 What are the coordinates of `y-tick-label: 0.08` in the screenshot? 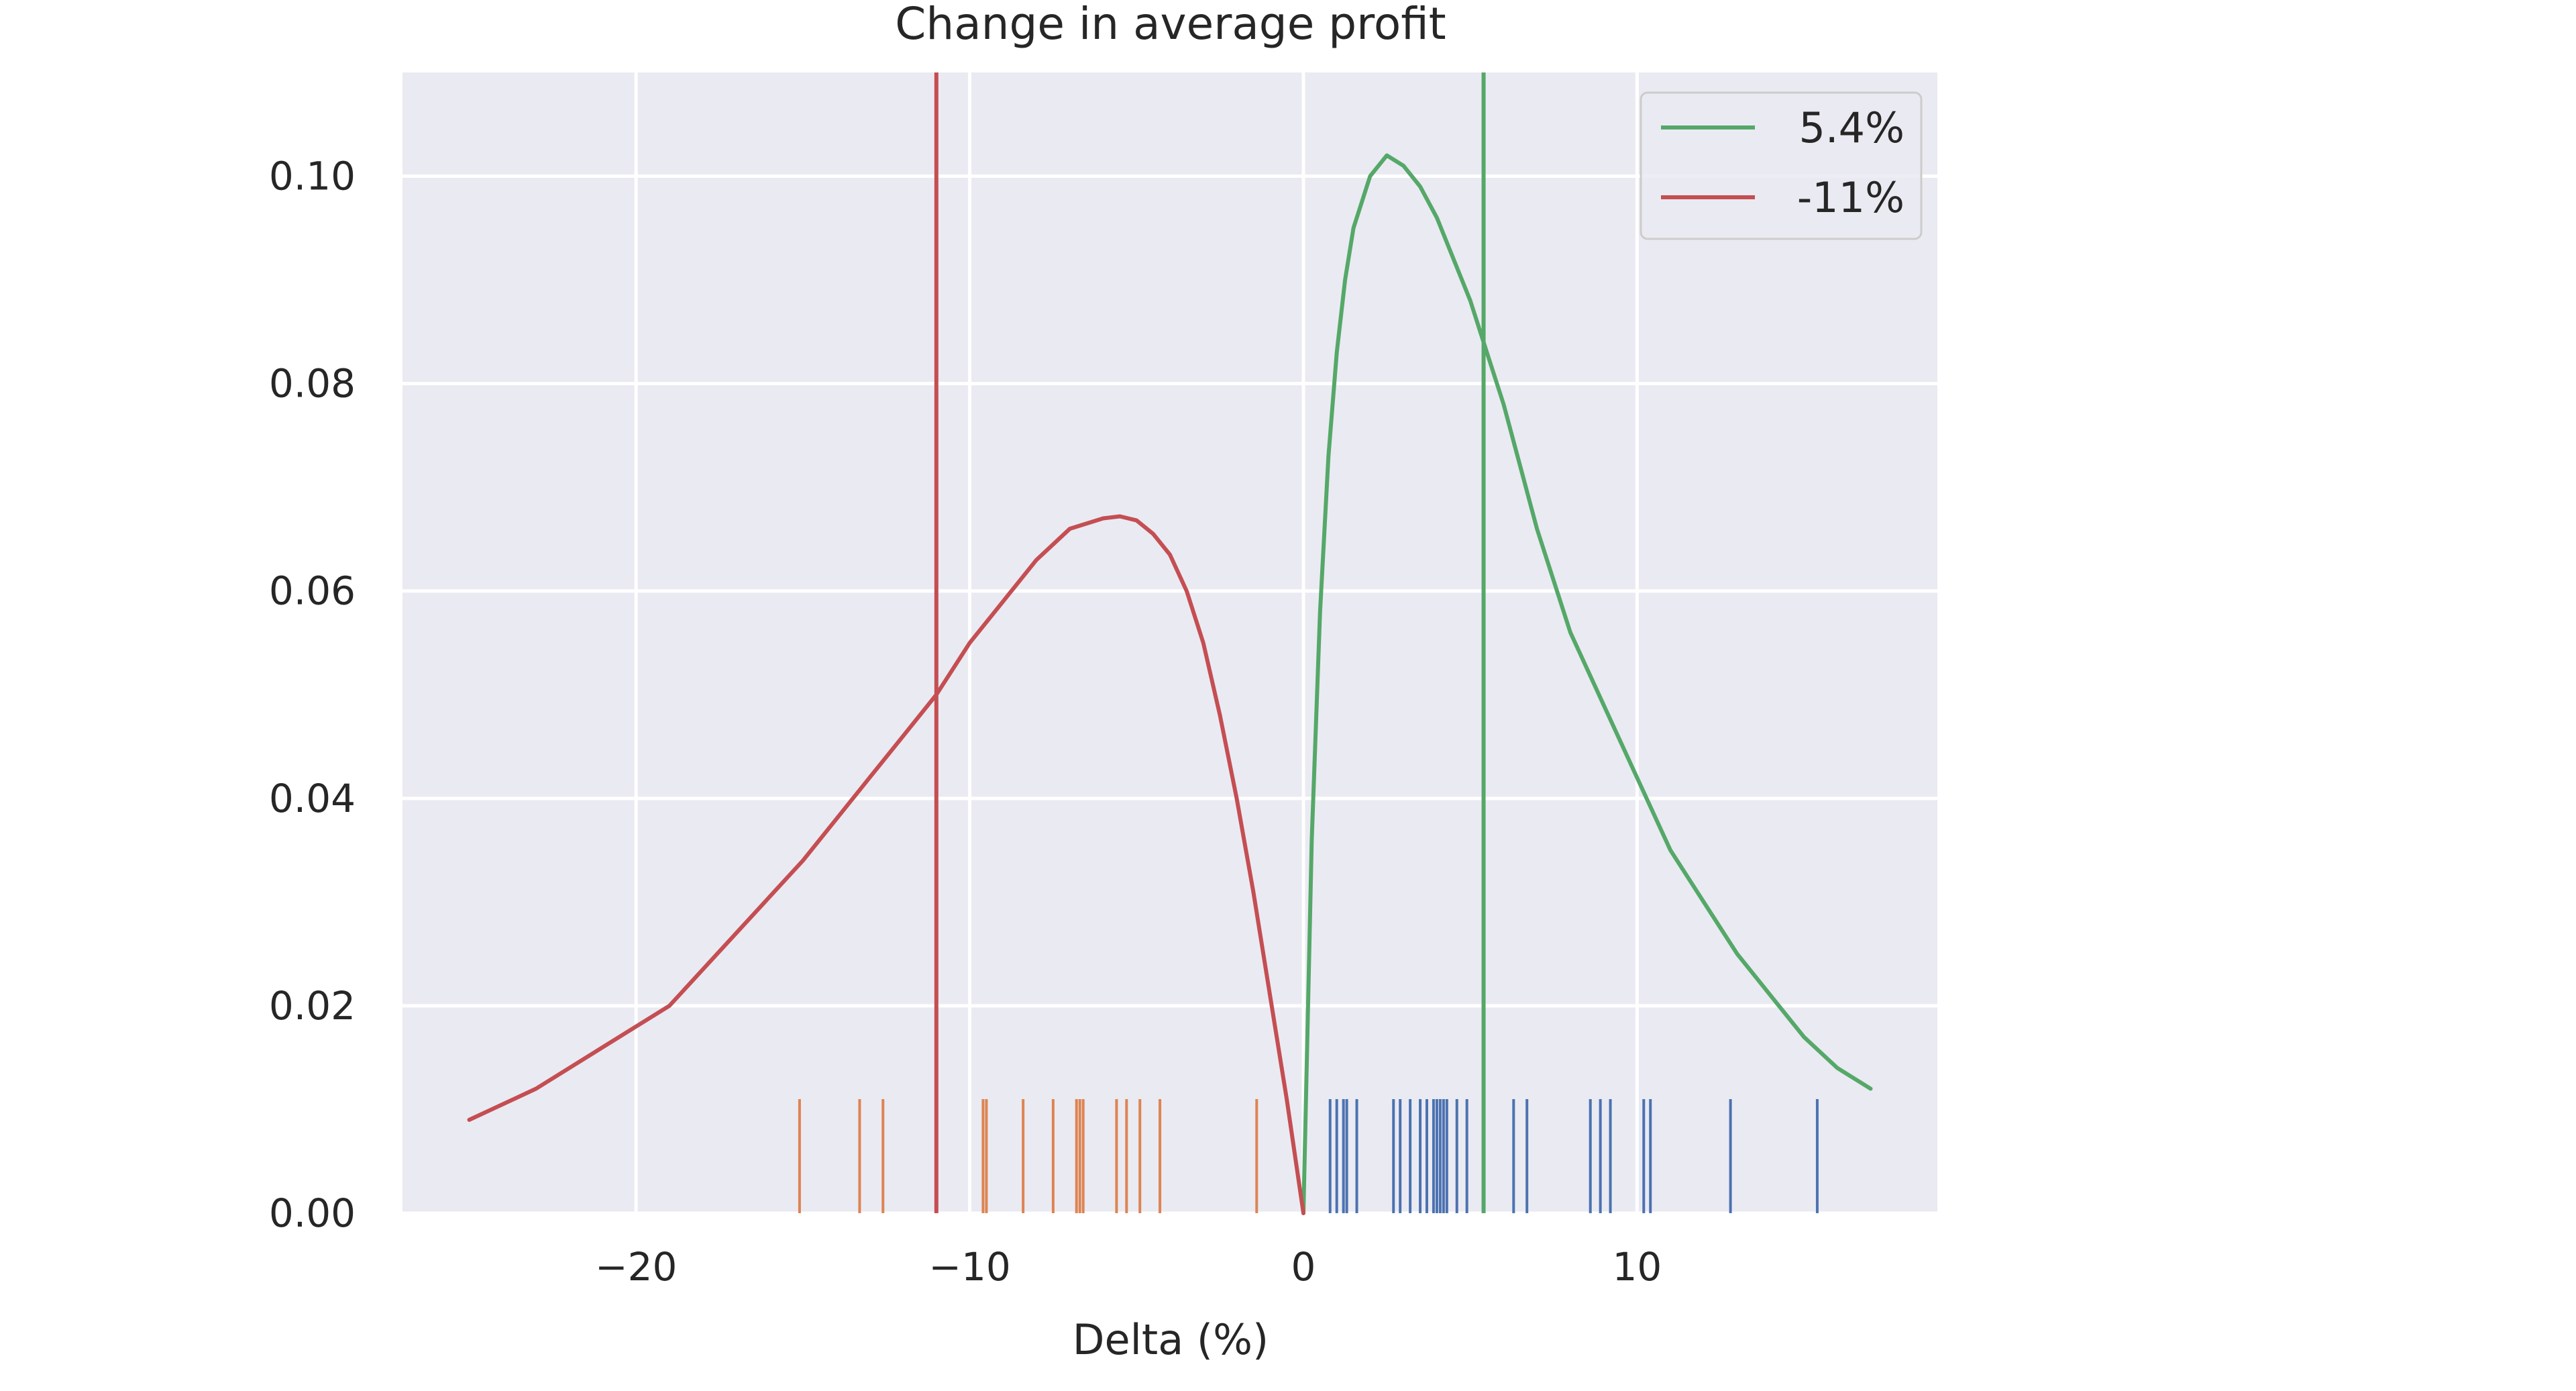 It's located at (312, 384).